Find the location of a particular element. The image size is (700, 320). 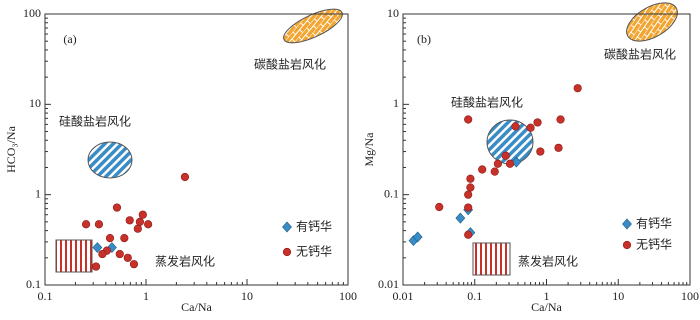

y-tick-label: 0.01 is located at coordinates (388, 284).